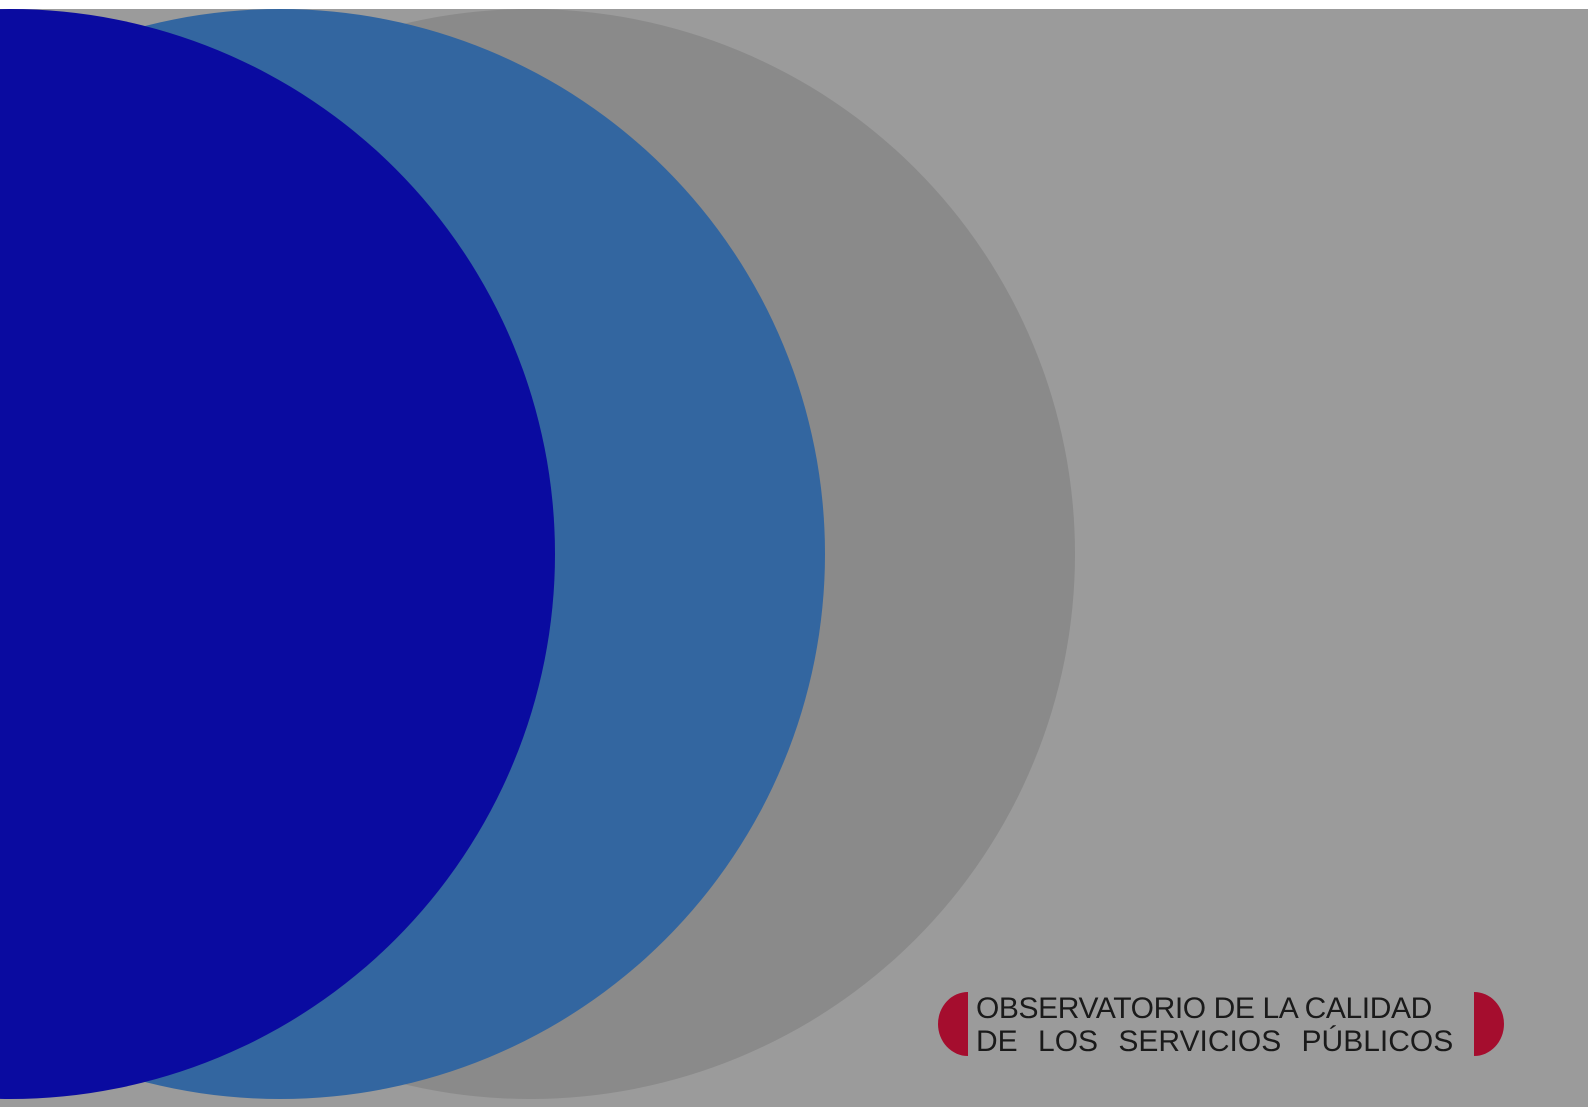 Image resolution: width=1588 pixels, height=1107 pixels. I want to click on logo-line-1: OBSERVATORIO DE LA CALIDAD, so click(1204, 1008).